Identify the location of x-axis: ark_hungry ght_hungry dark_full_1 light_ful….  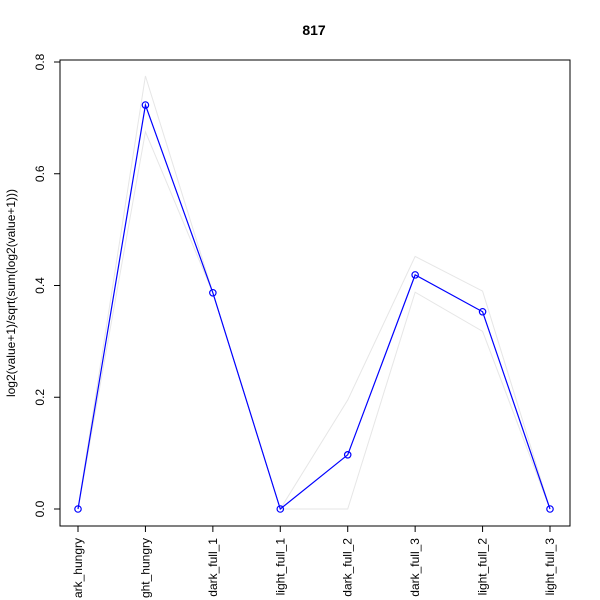
(314, 561).